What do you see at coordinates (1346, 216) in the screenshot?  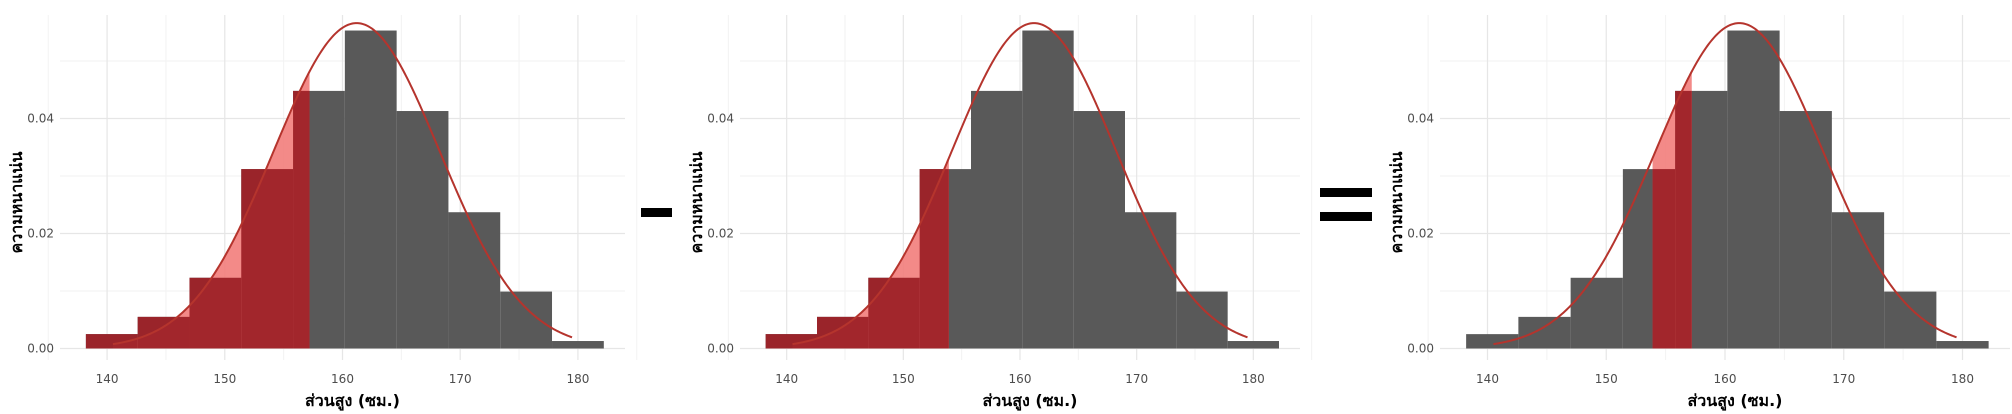 I see `equals-bar-bottom` at bounding box center [1346, 216].